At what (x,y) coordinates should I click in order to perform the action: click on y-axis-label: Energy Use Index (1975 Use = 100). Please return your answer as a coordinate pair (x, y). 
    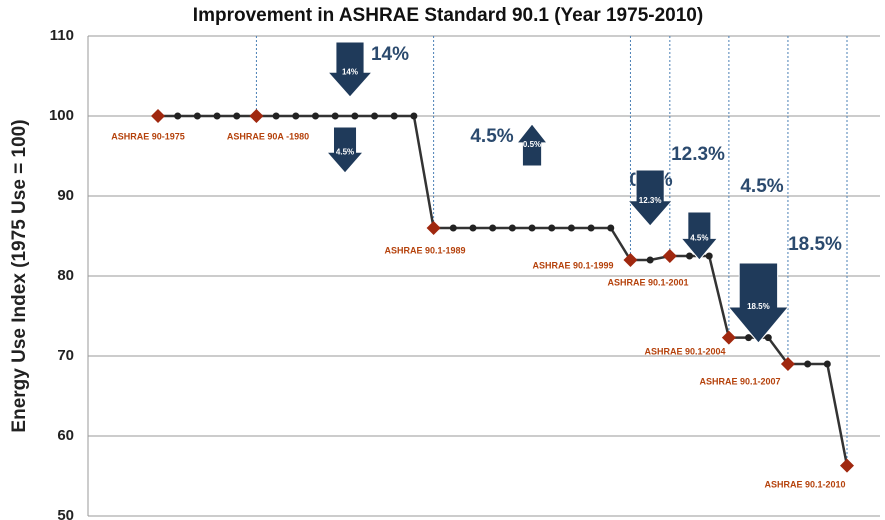
    Looking at the image, I should click on (19, 275).